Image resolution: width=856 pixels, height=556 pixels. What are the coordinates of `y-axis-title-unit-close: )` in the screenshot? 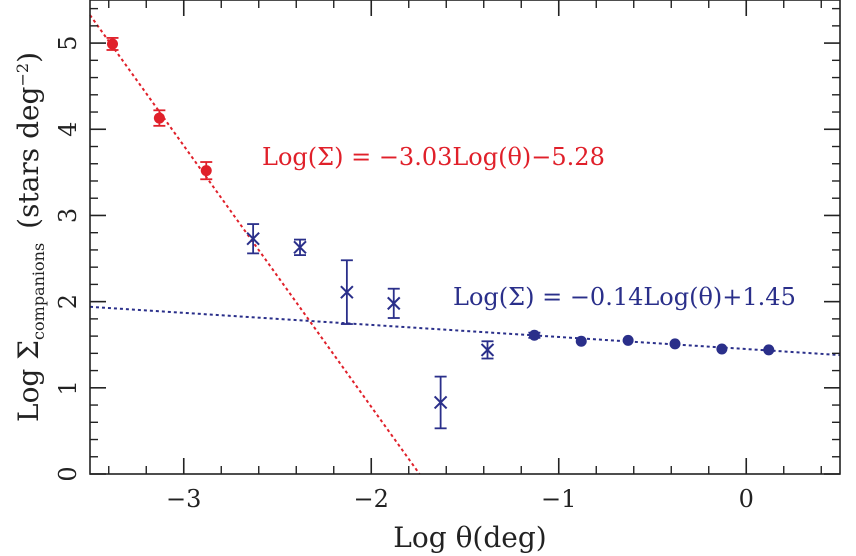 It's located at (28, 57).